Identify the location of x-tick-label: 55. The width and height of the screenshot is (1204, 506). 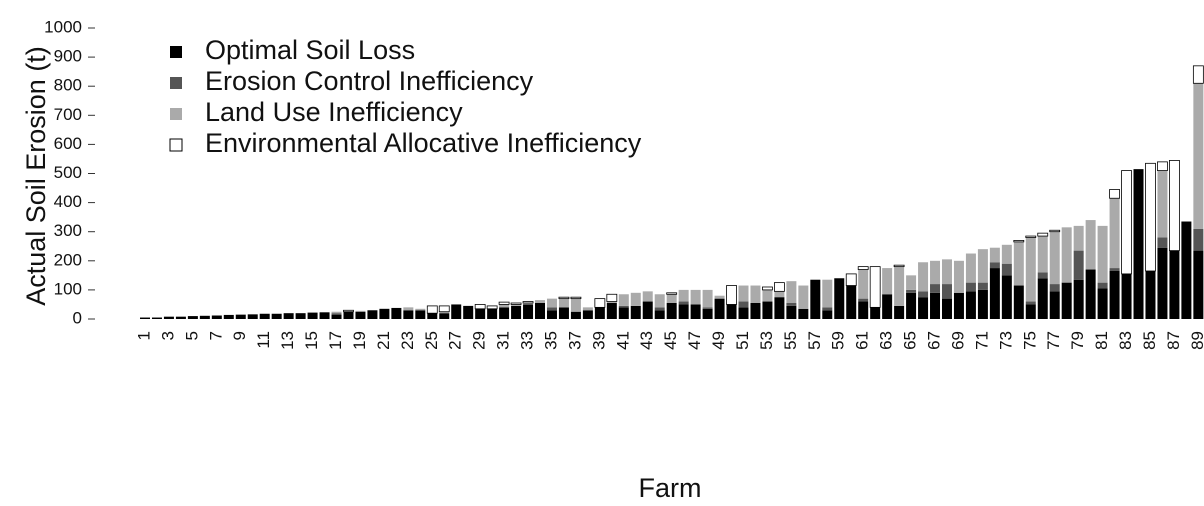
(790, 340).